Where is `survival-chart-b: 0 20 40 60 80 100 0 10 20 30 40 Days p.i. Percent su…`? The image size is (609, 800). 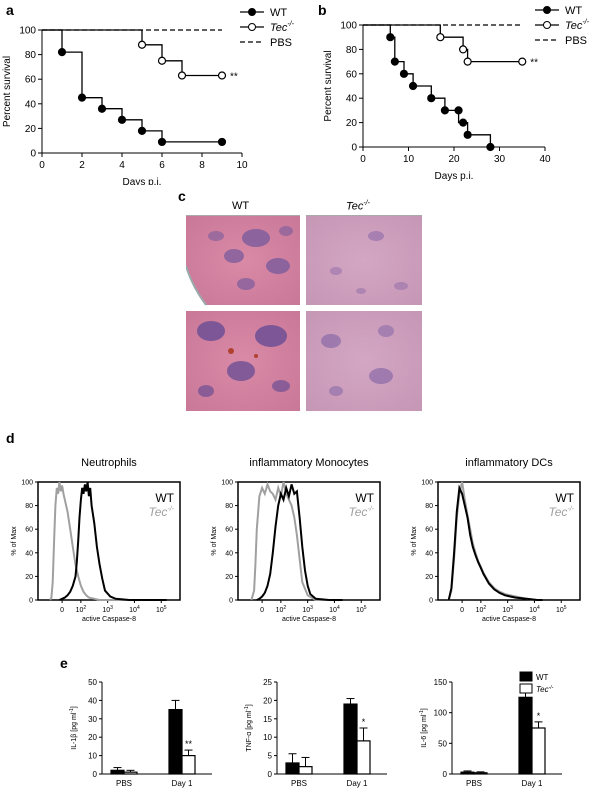
survival-chart-b: 0 20 40 60 80 100 0 10 20 30 40 Days p.i. Percent su… is located at coordinates (456, 93).